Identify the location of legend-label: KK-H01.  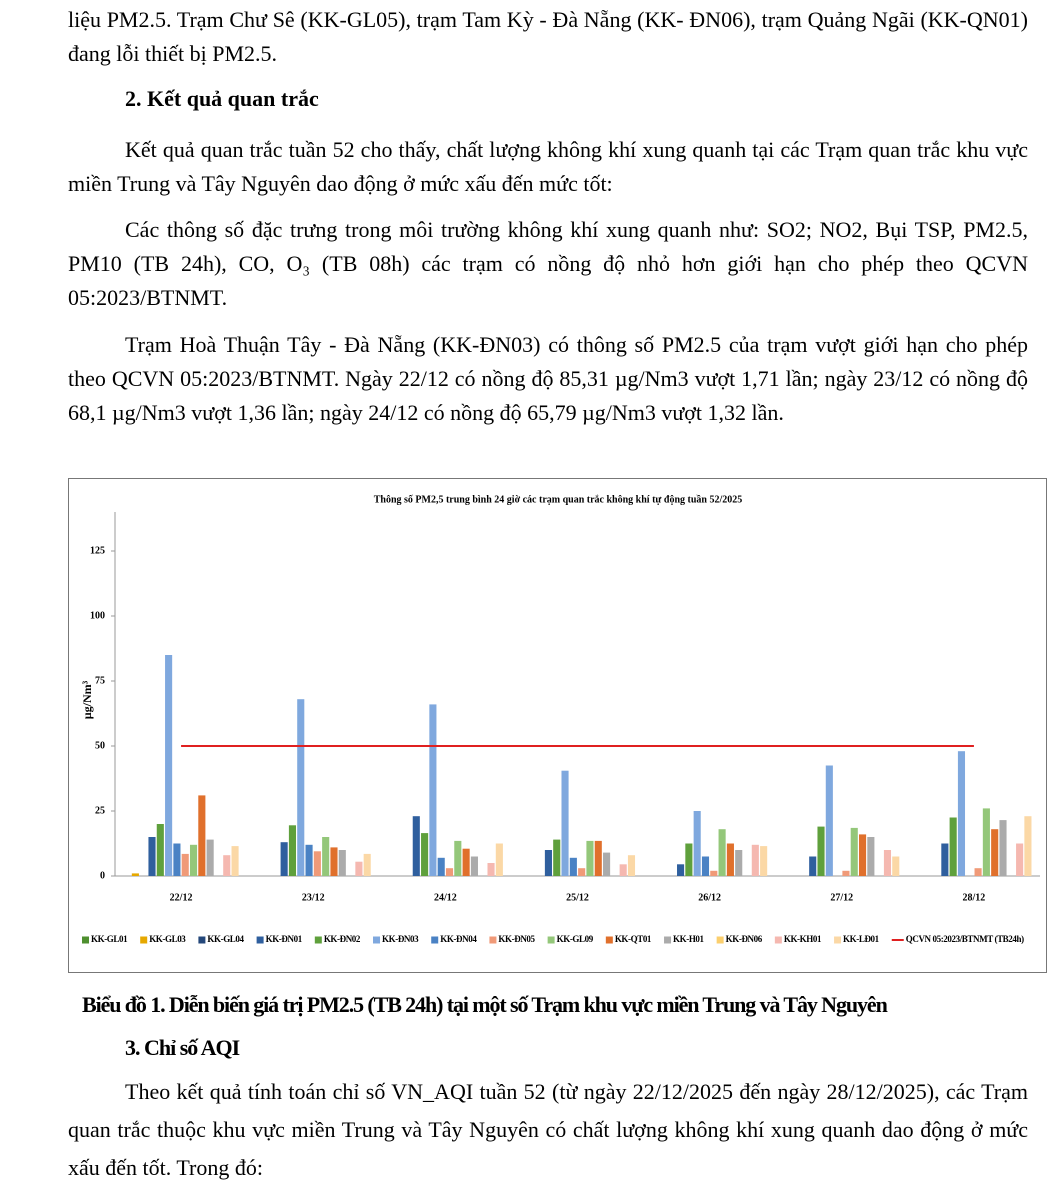
(688, 939).